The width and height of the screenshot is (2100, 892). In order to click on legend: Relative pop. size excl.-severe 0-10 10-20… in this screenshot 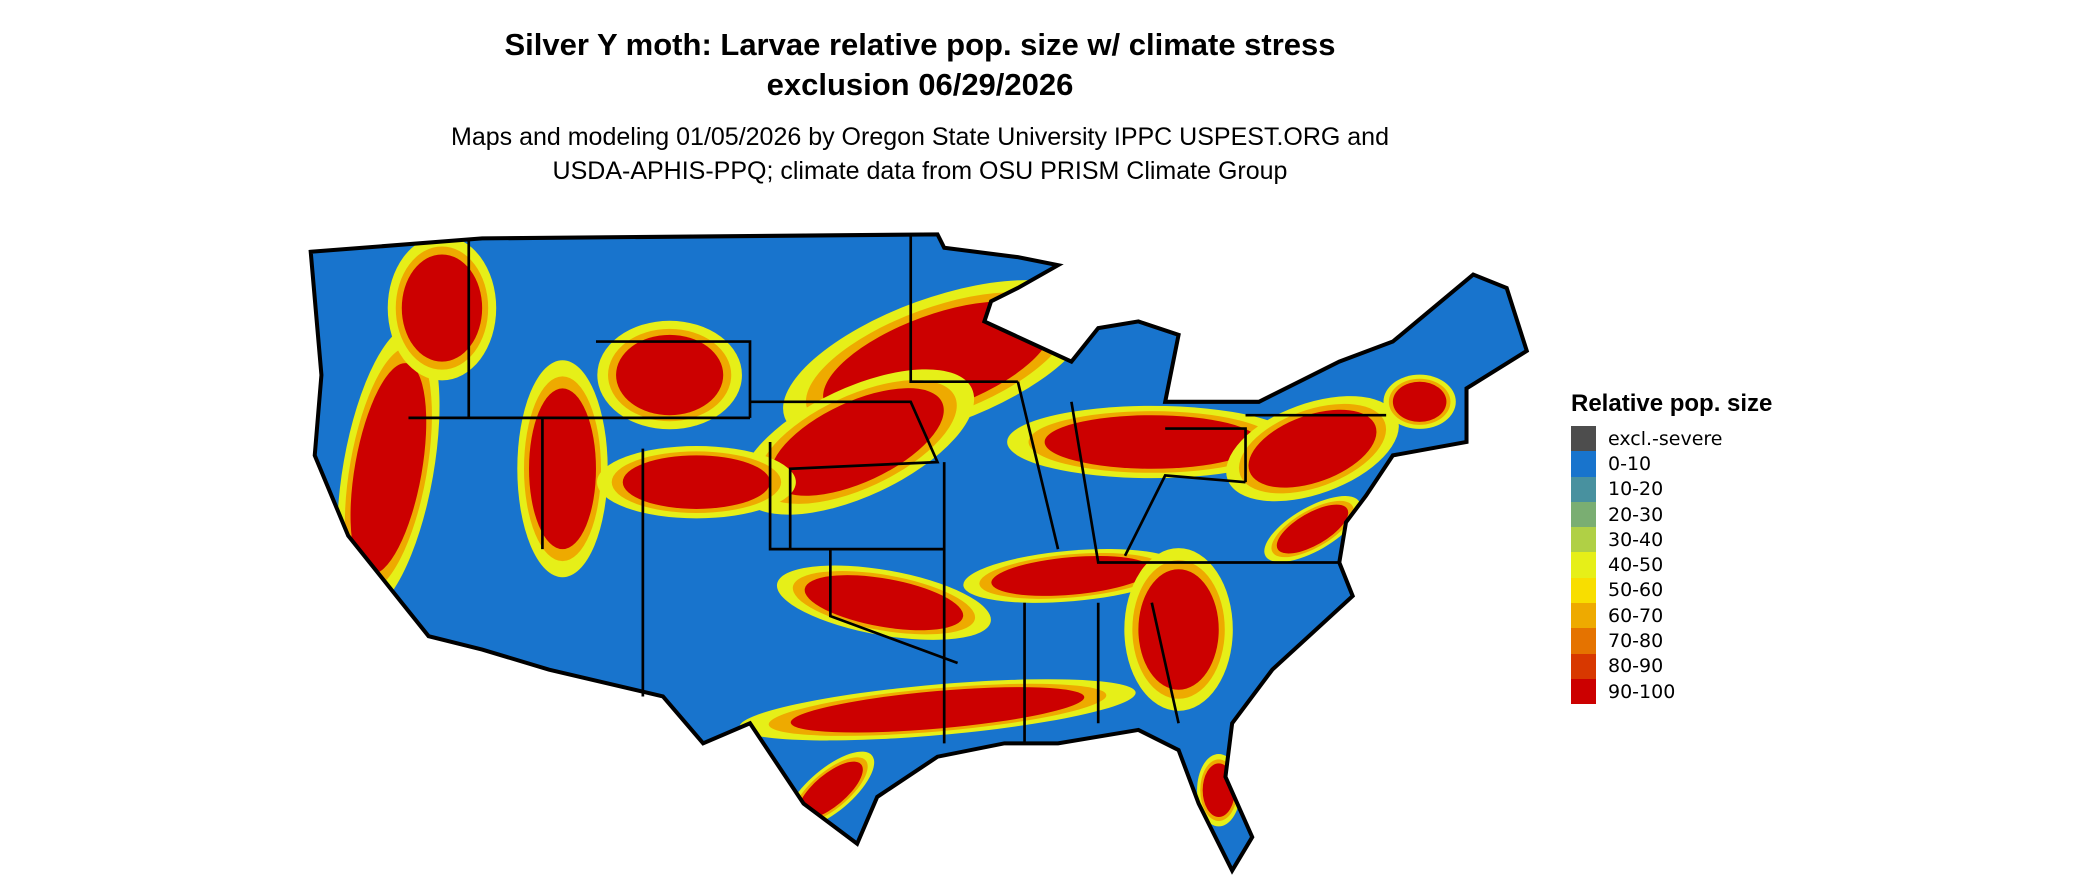, I will do `click(1672, 547)`.